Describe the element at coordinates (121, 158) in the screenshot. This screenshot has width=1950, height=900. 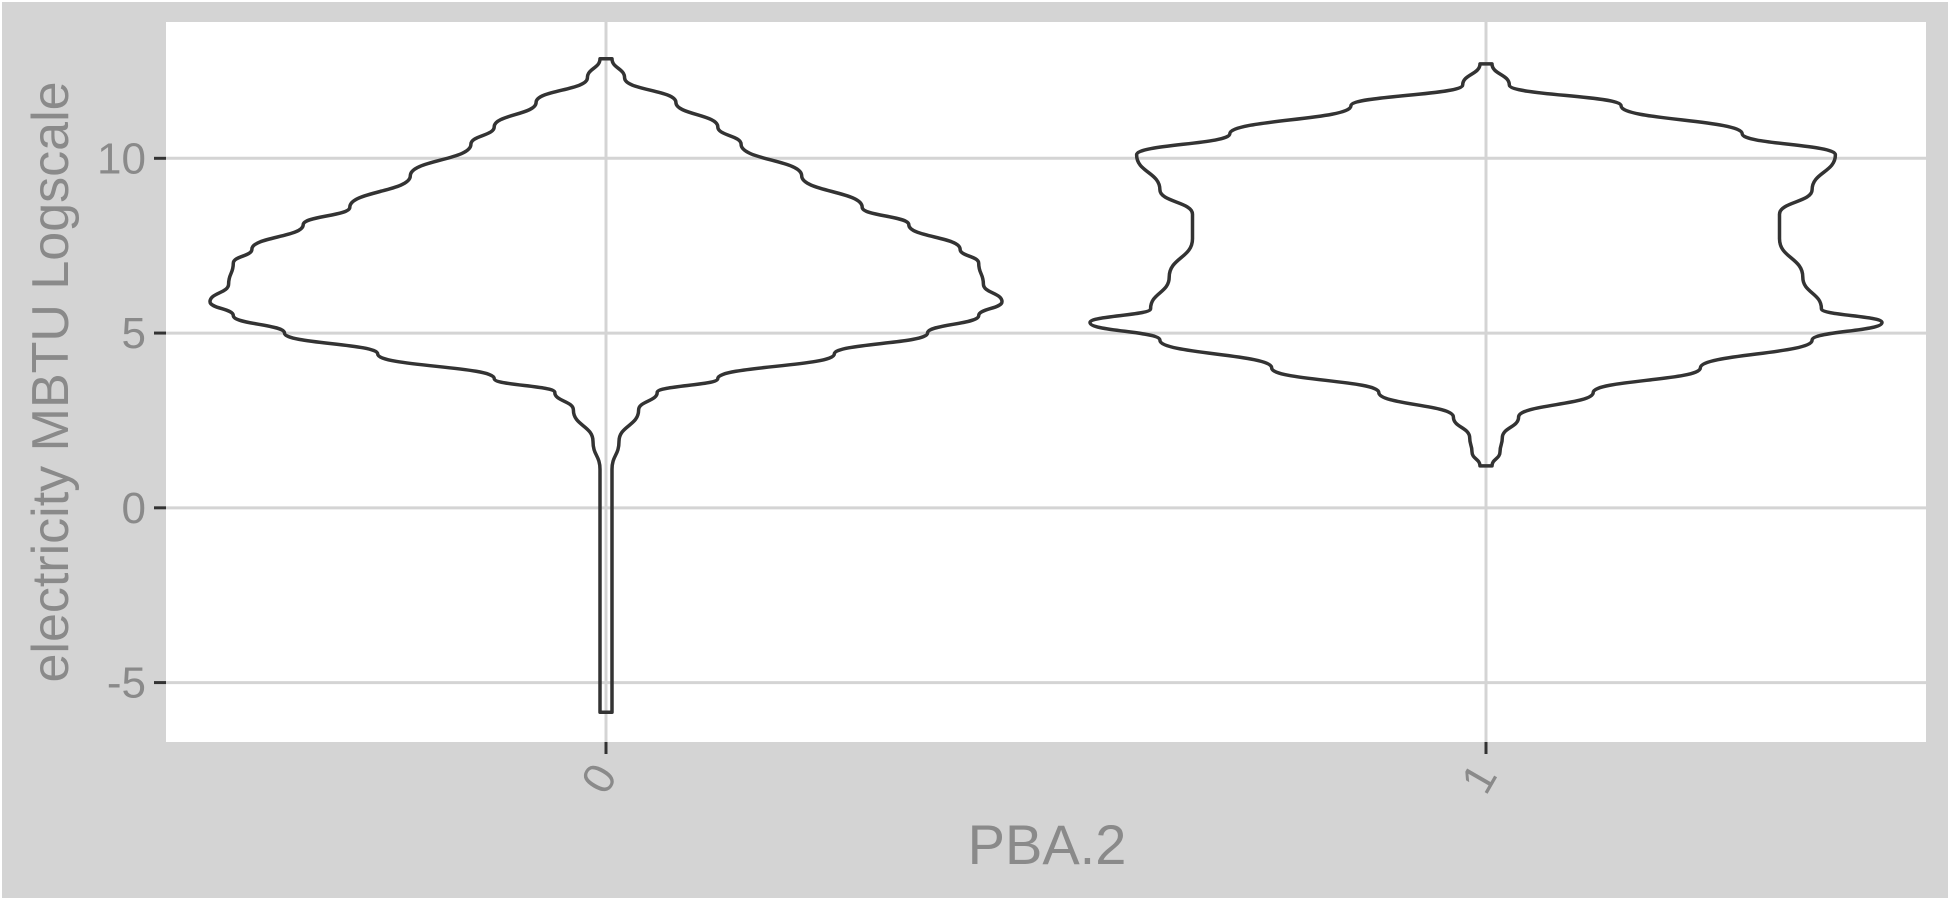
I see `y-tick-label: 10` at that location.